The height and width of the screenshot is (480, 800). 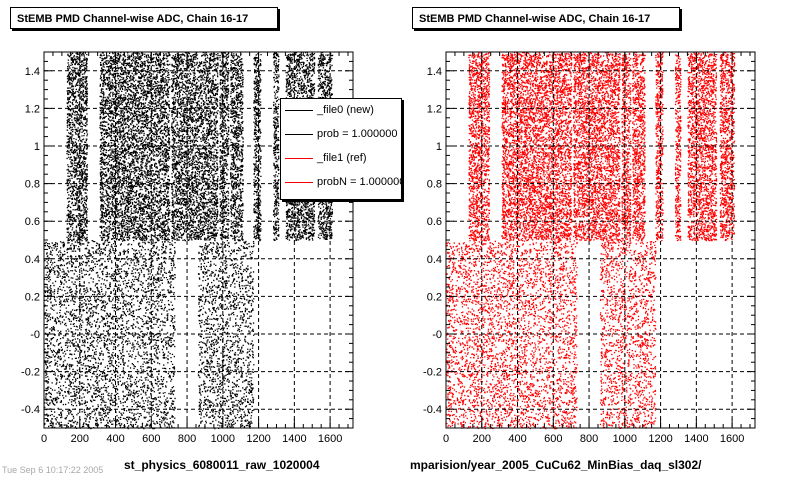 What do you see at coordinates (696, 439) in the screenshot?
I see `right-x-tick-label: 1400` at bounding box center [696, 439].